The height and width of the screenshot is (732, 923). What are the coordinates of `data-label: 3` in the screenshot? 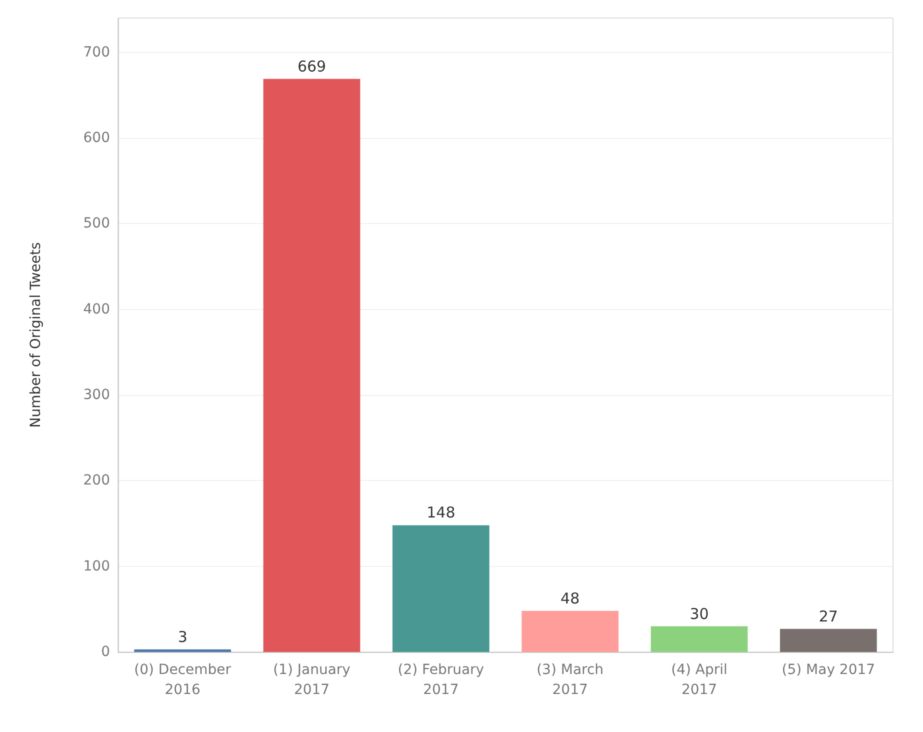 It's located at (183, 637).